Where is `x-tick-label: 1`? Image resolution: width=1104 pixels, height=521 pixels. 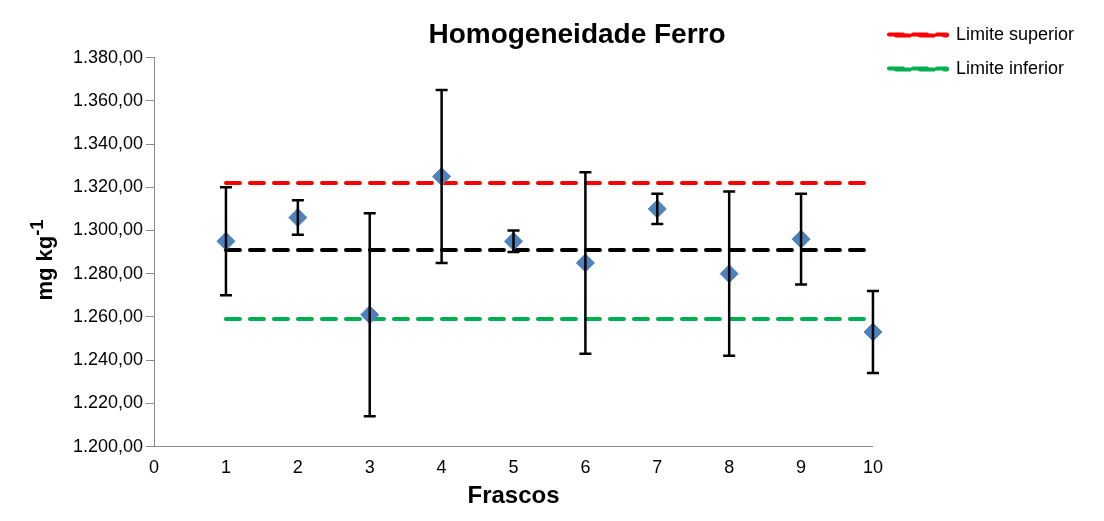 x-tick-label: 1 is located at coordinates (225, 467).